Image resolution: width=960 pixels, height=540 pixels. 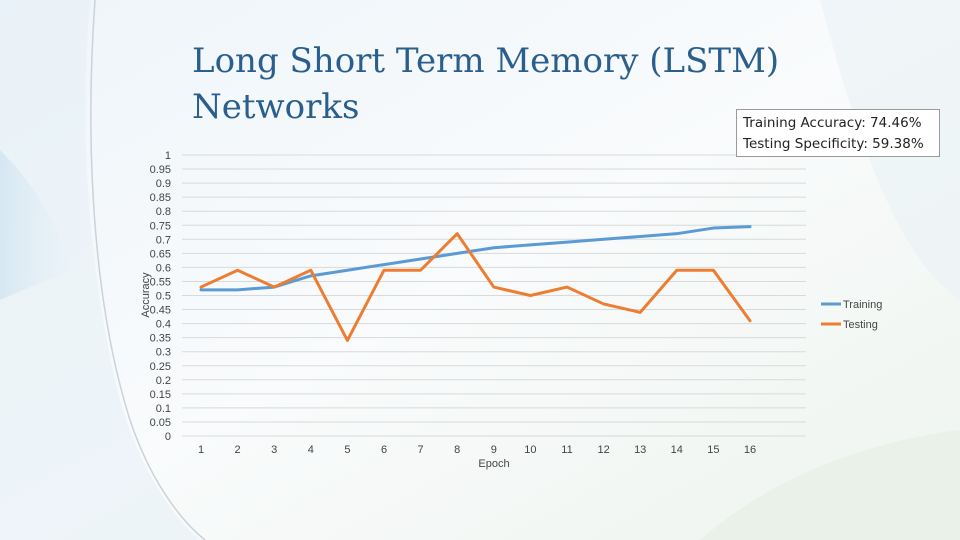 I want to click on y-tick-label: 0.65, so click(x=160, y=254).